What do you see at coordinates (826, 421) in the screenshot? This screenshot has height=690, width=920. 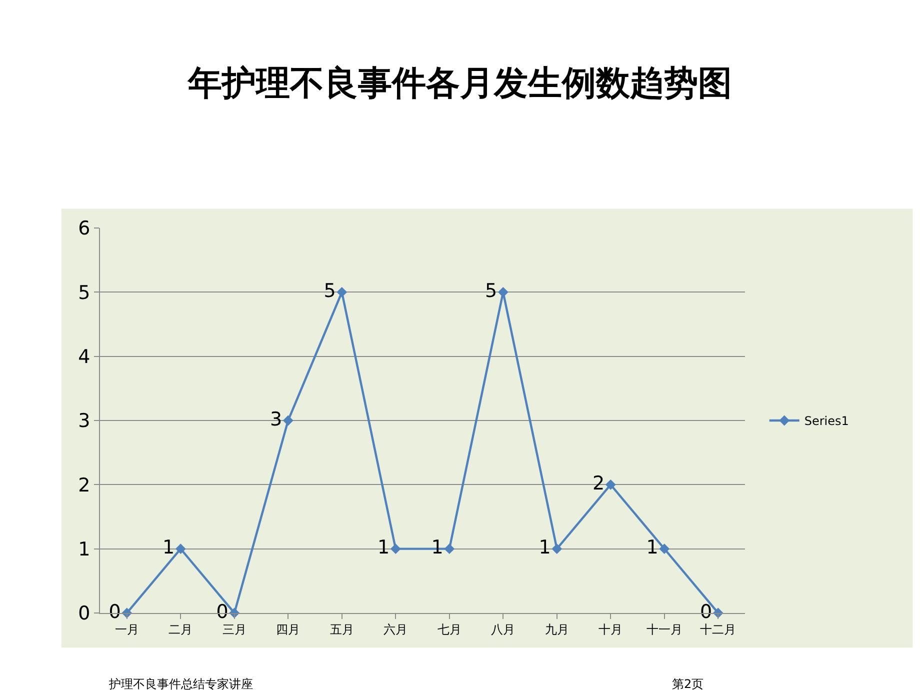 I see `legend-label: Series1` at bounding box center [826, 421].